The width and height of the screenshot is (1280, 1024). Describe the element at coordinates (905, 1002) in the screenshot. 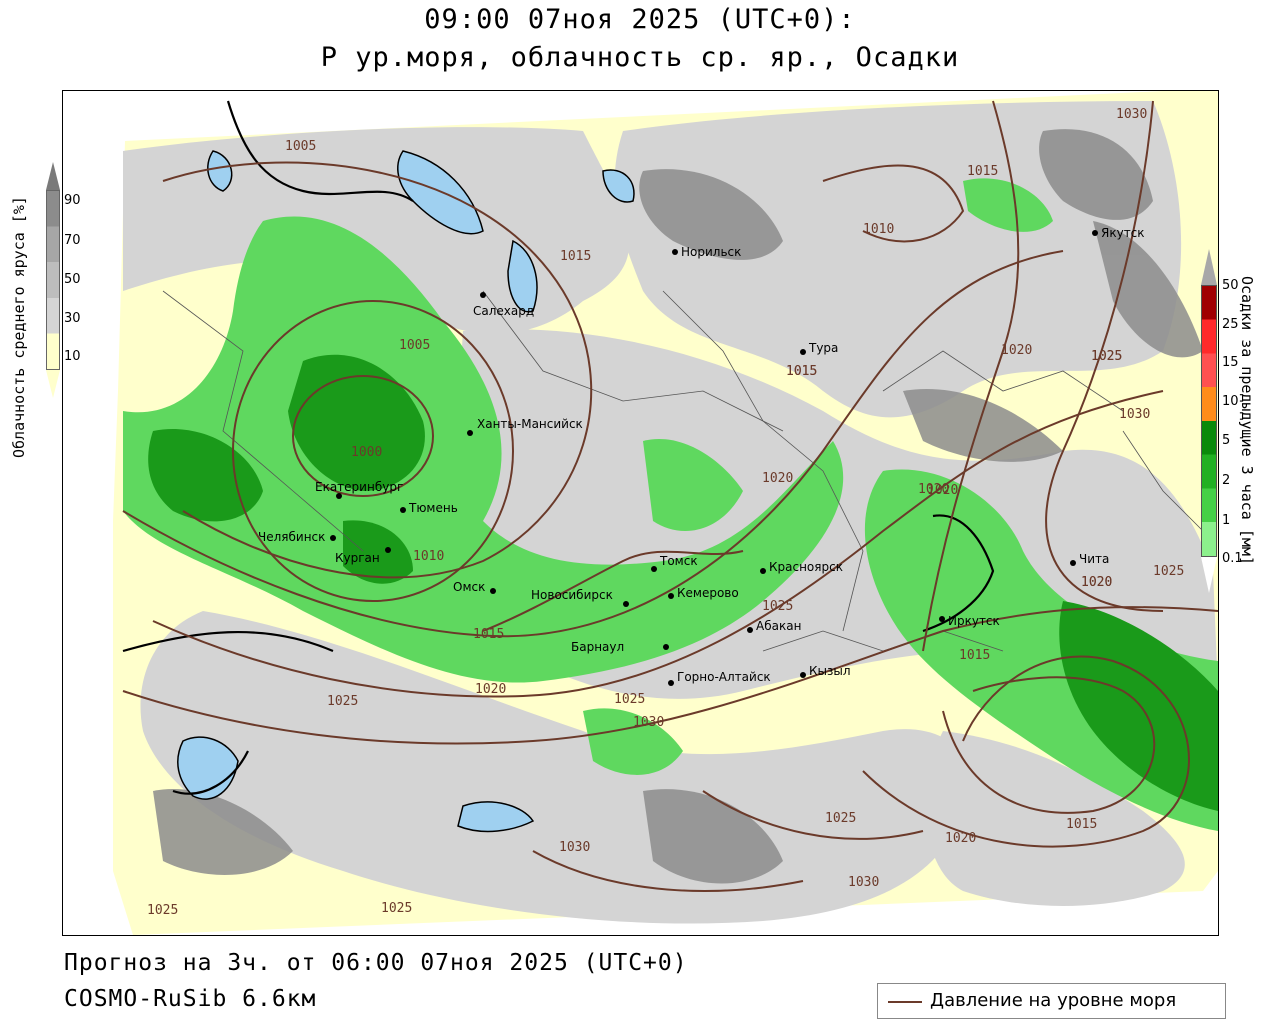

I see `isobar-legend-line` at that location.